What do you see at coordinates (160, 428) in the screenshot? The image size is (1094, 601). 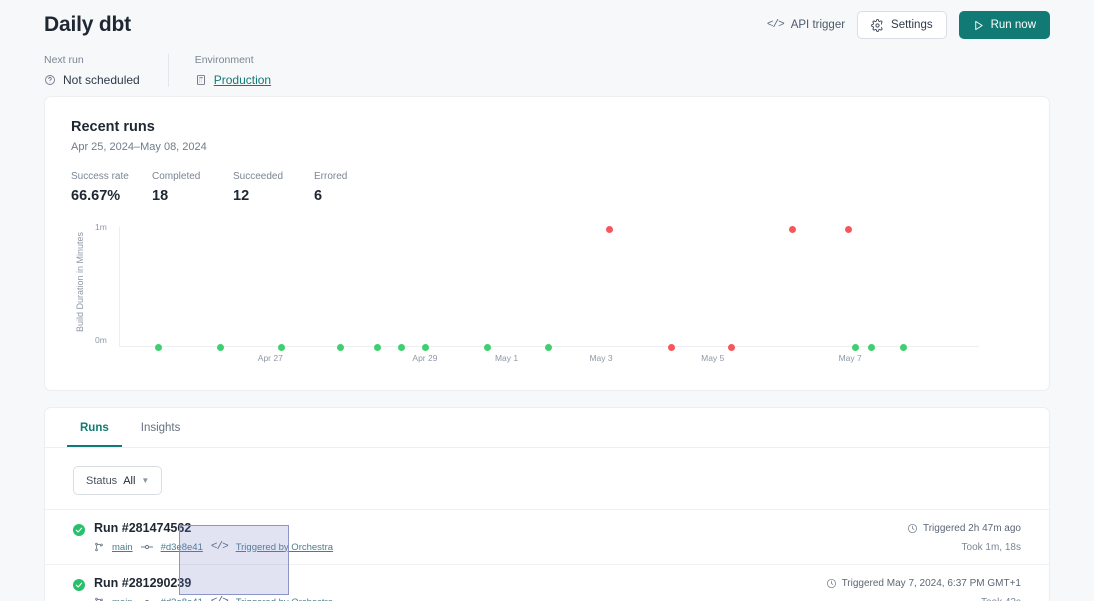 I see `tab-insights: Insights` at bounding box center [160, 428].